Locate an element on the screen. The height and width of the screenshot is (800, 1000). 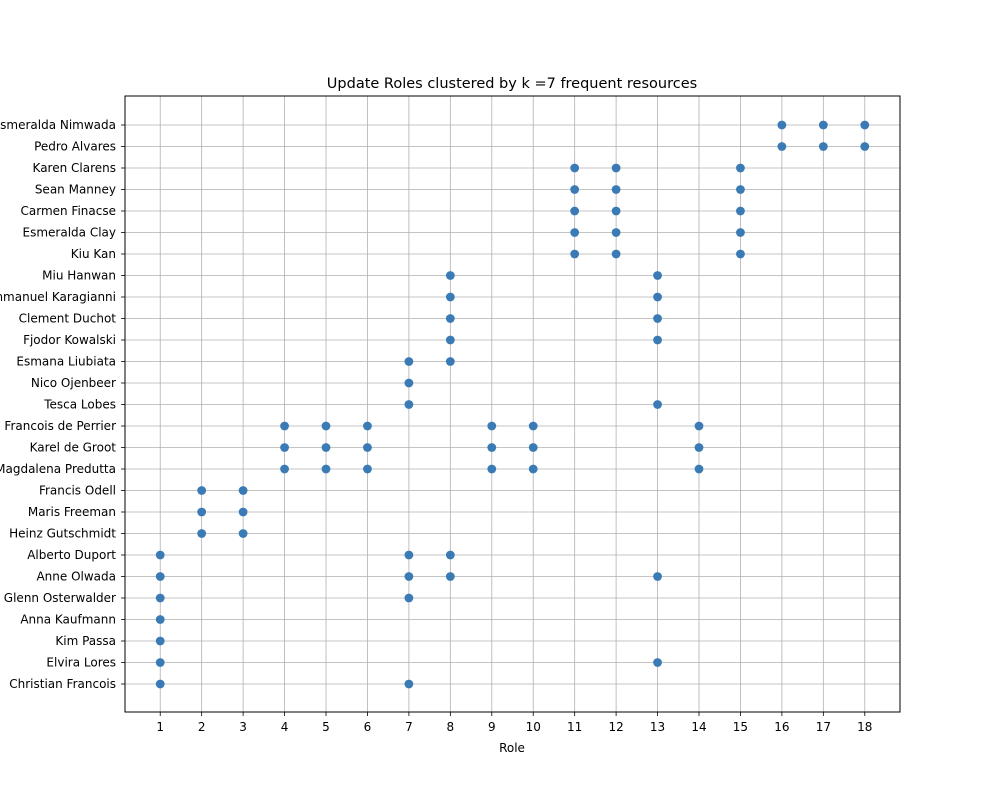
y-tick-label: Christian Francois is located at coordinates (62, 684).